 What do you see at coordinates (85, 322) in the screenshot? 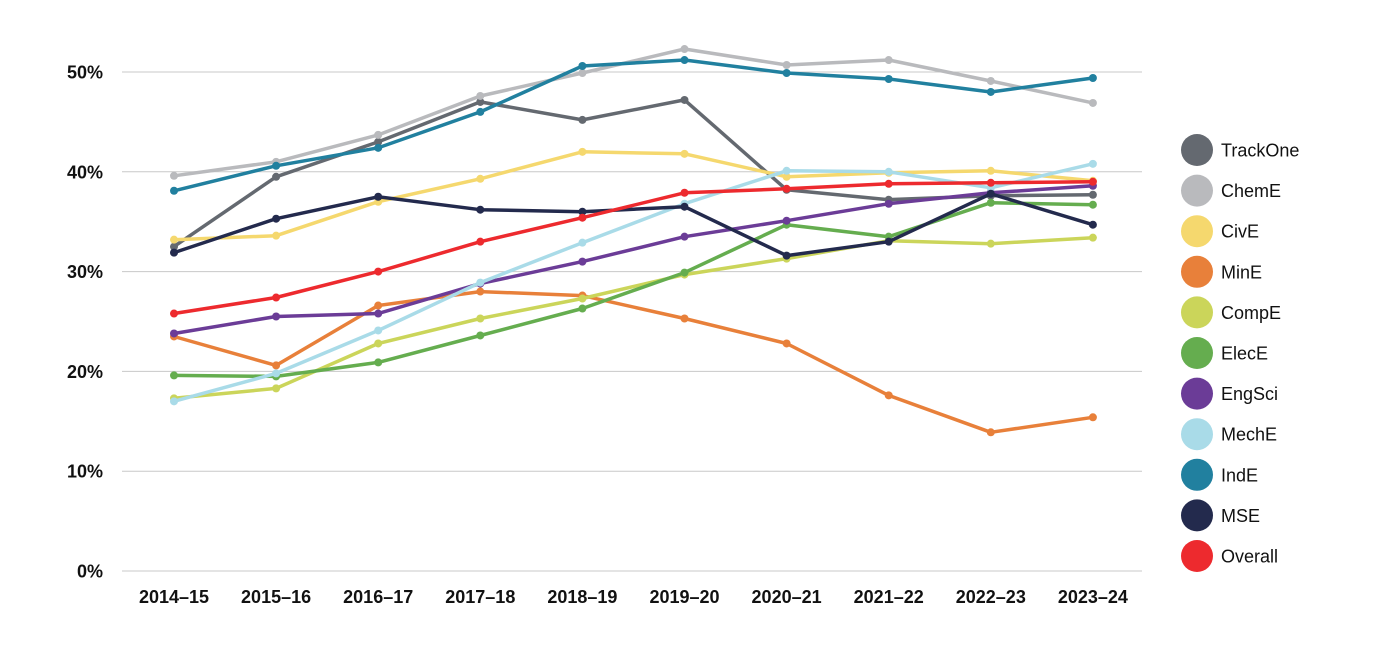
I see `y-axis-tick-labels: 0% 10% 20% 30% 40% 50%` at bounding box center [85, 322].